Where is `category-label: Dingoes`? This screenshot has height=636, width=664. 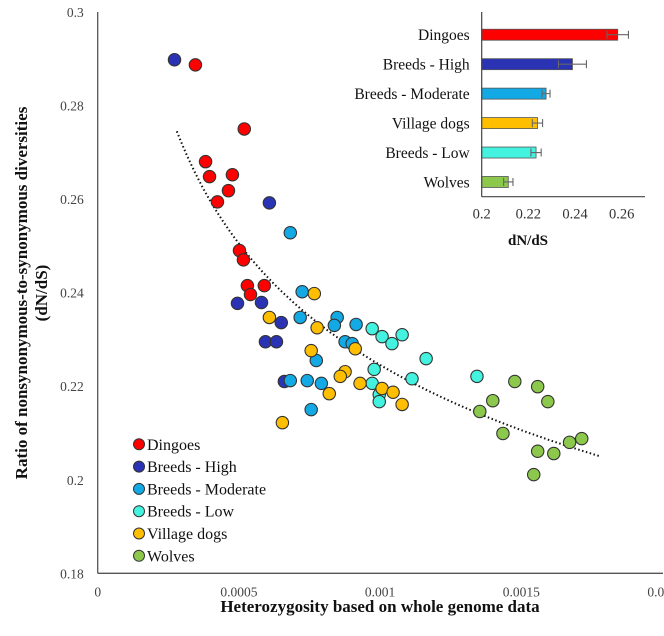 category-label: Dingoes is located at coordinates (444, 35).